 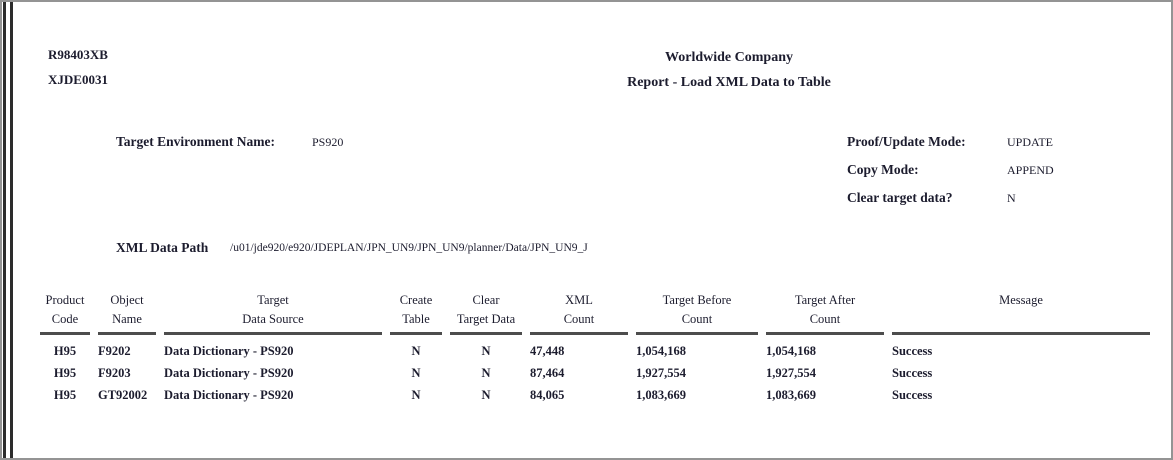 What do you see at coordinates (416, 312) in the screenshot?
I see `col-header-create-table: Create Table` at bounding box center [416, 312].